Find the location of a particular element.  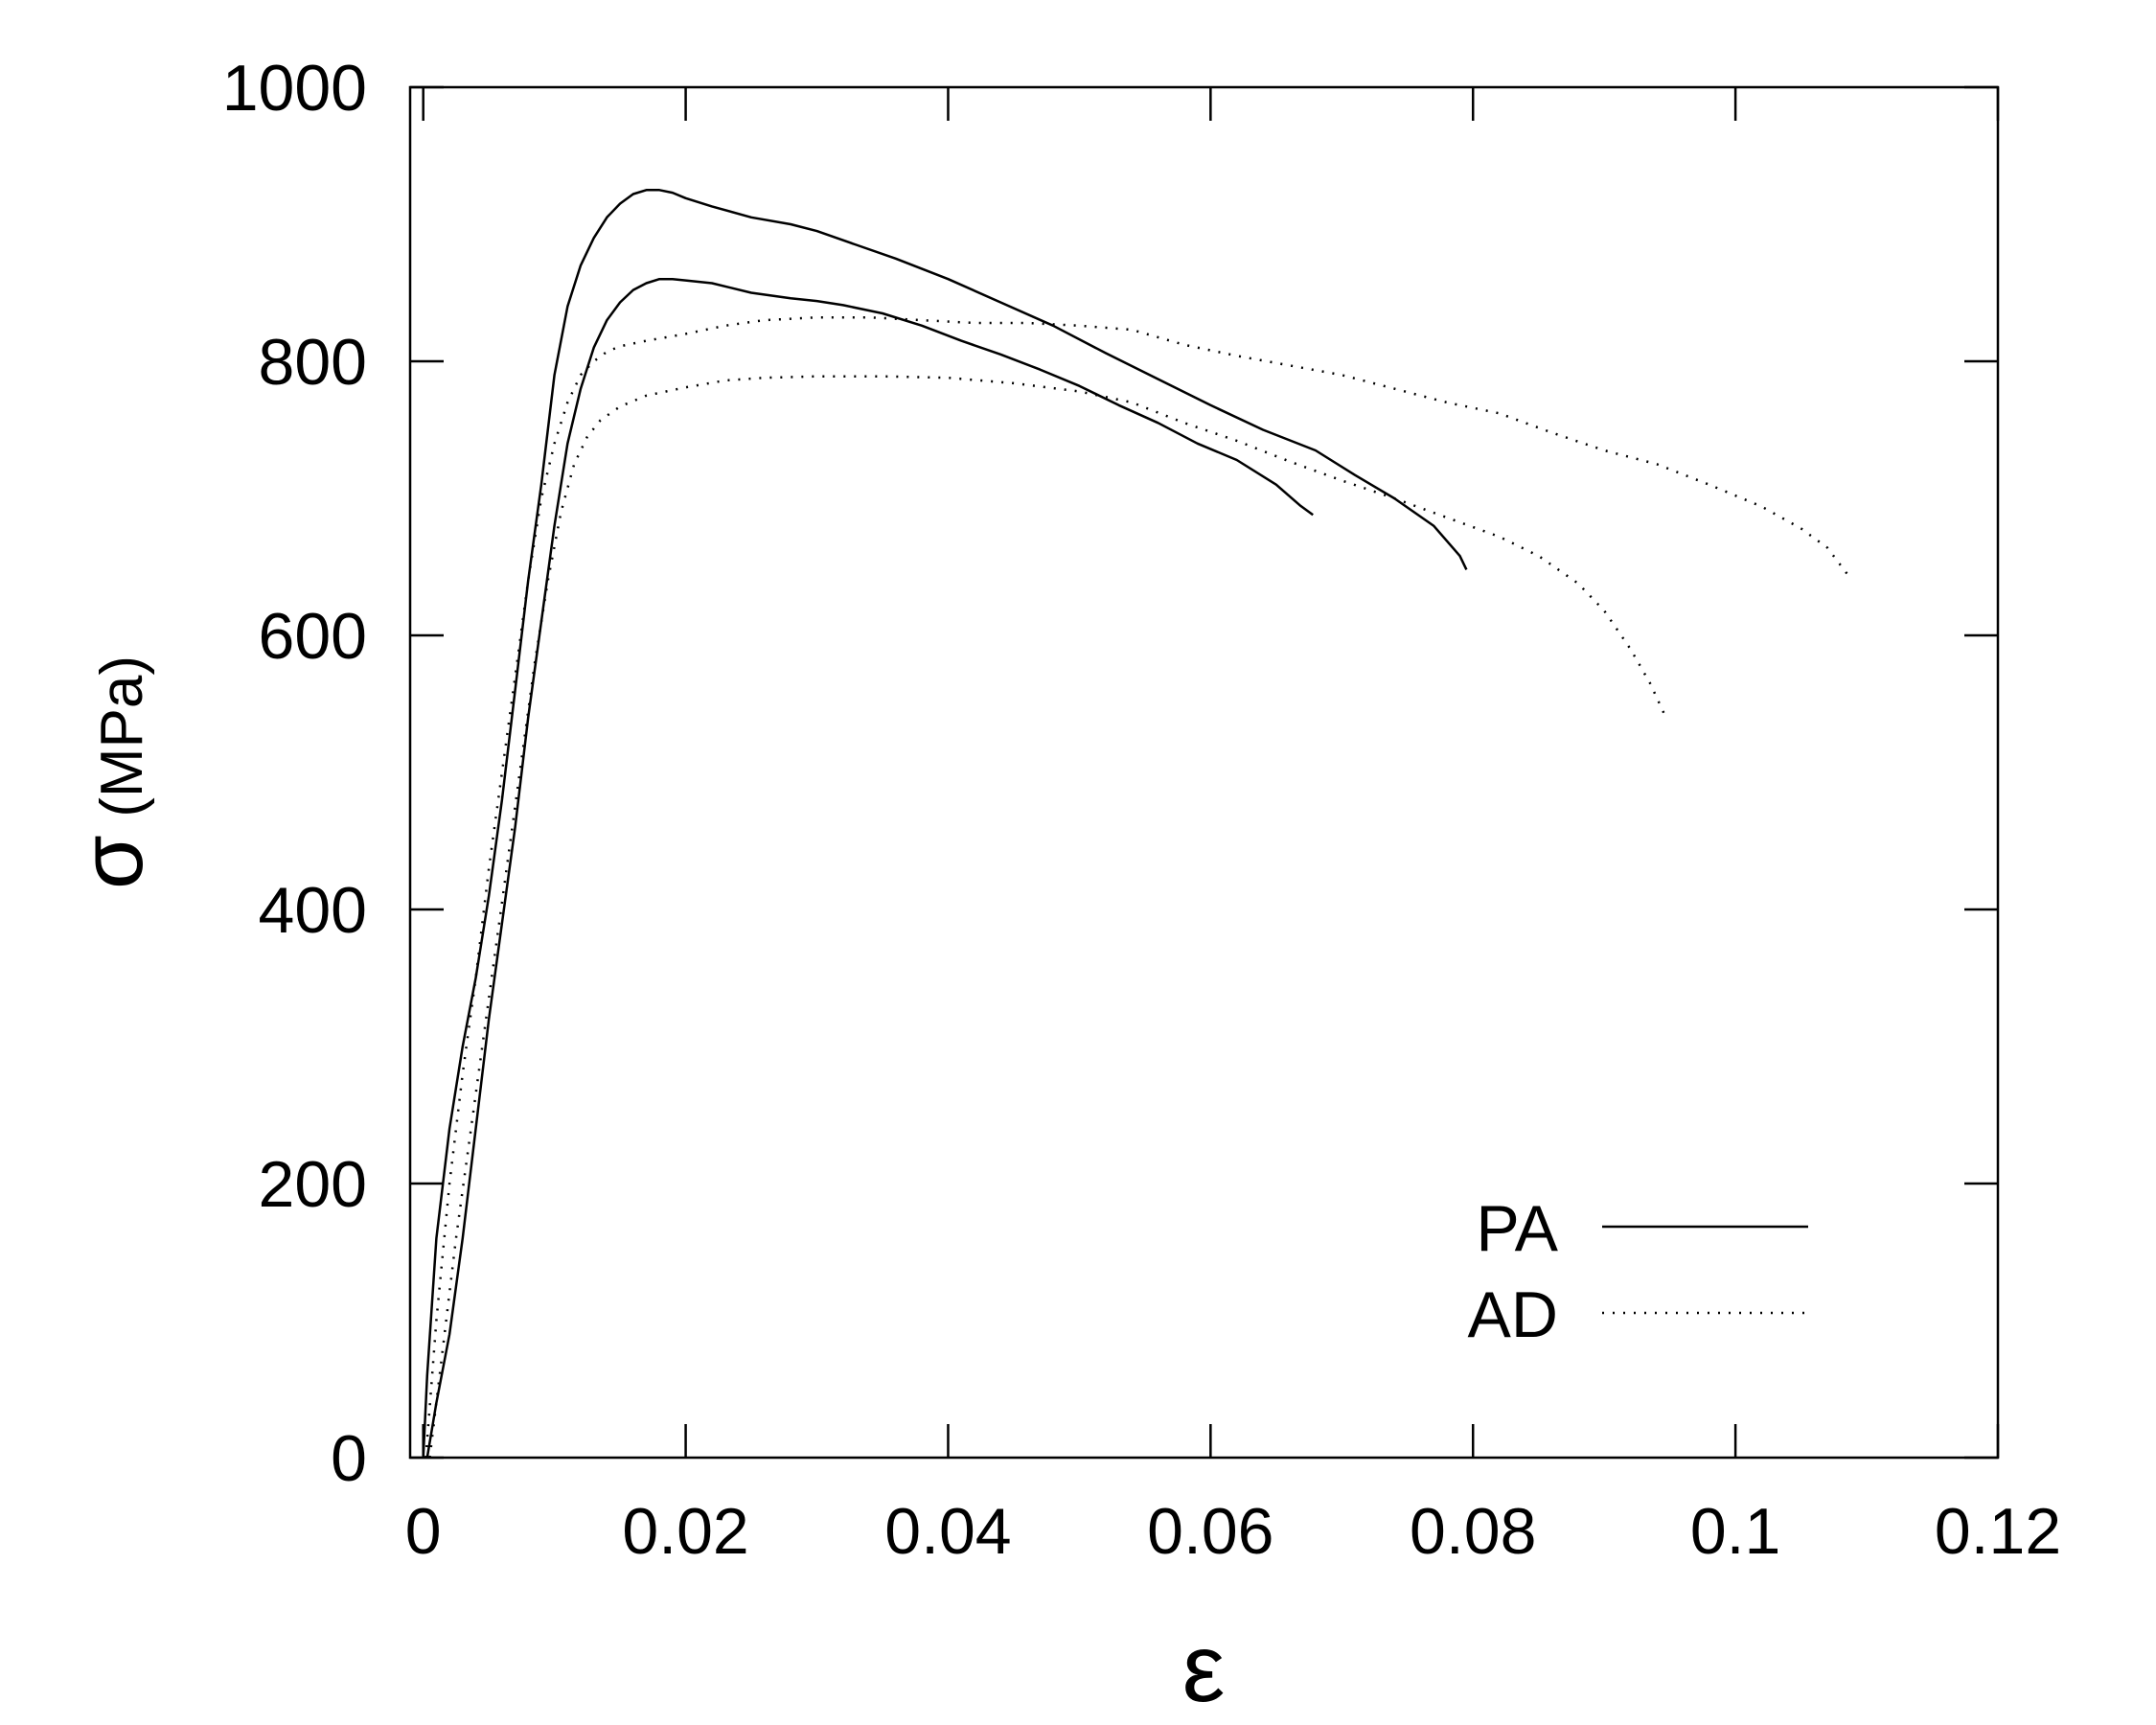

y-tick-label: 600 is located at coordinates (313, 636).